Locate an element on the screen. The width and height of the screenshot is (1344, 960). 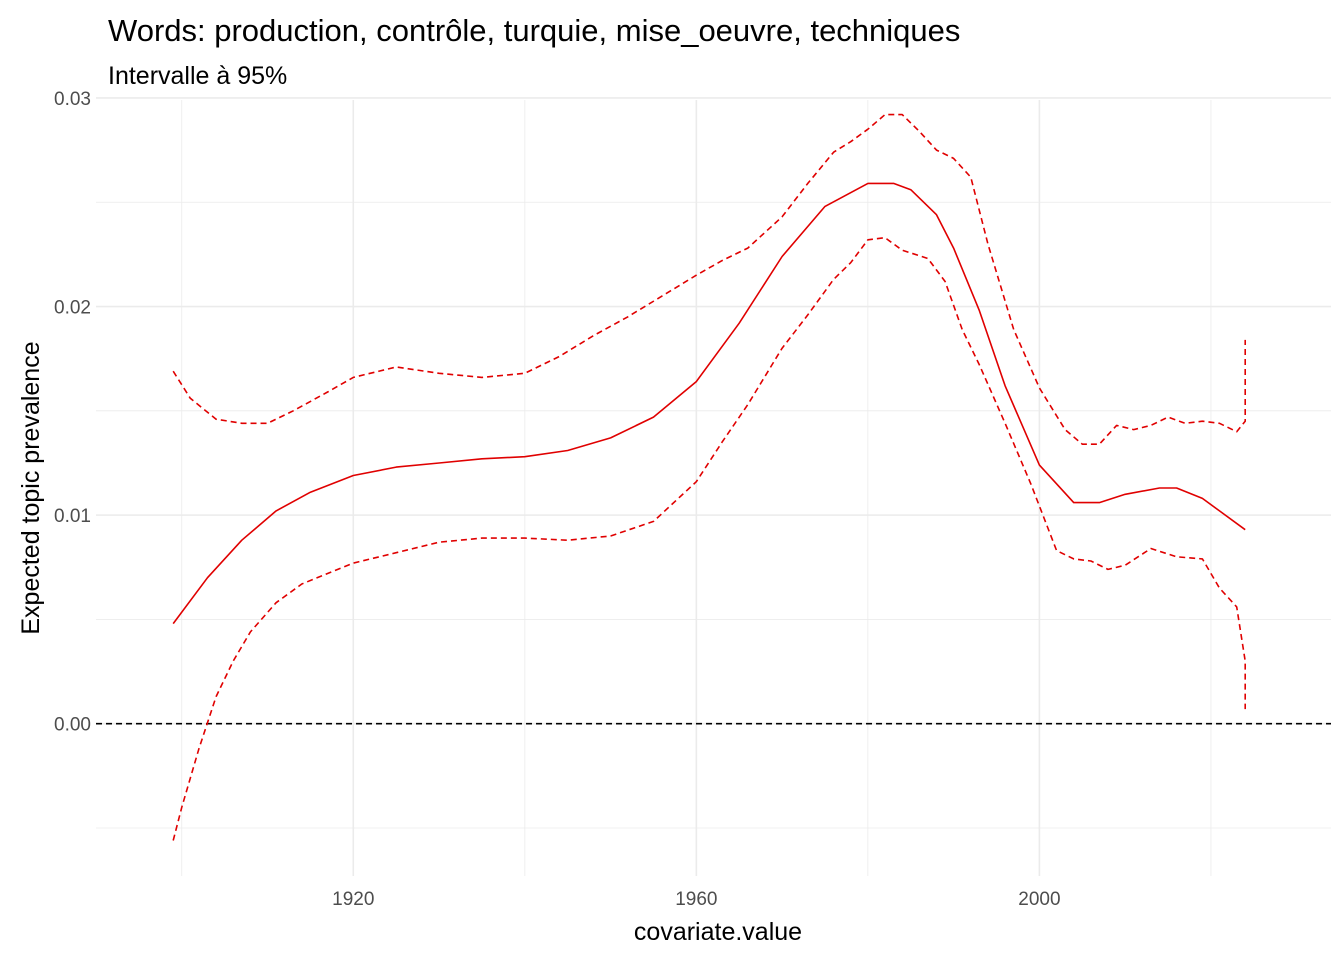
y-tick-label: 0.02 is located at coordinates (72, 308).